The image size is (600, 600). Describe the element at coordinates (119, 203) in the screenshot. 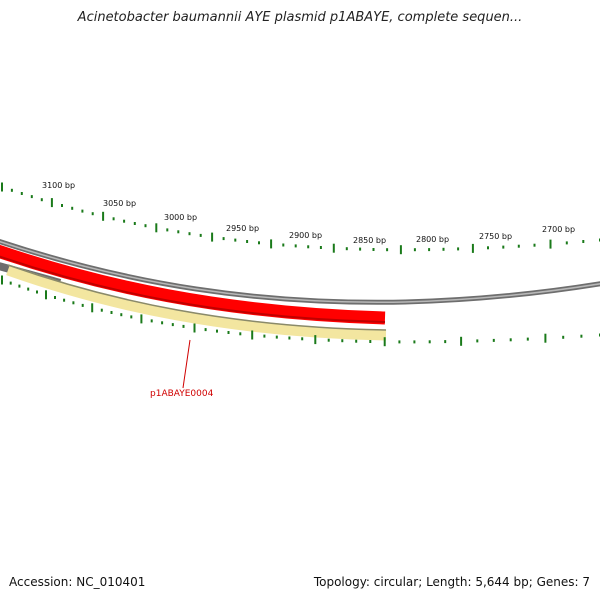

I see `ruler-label: 3050 bp` at that location.